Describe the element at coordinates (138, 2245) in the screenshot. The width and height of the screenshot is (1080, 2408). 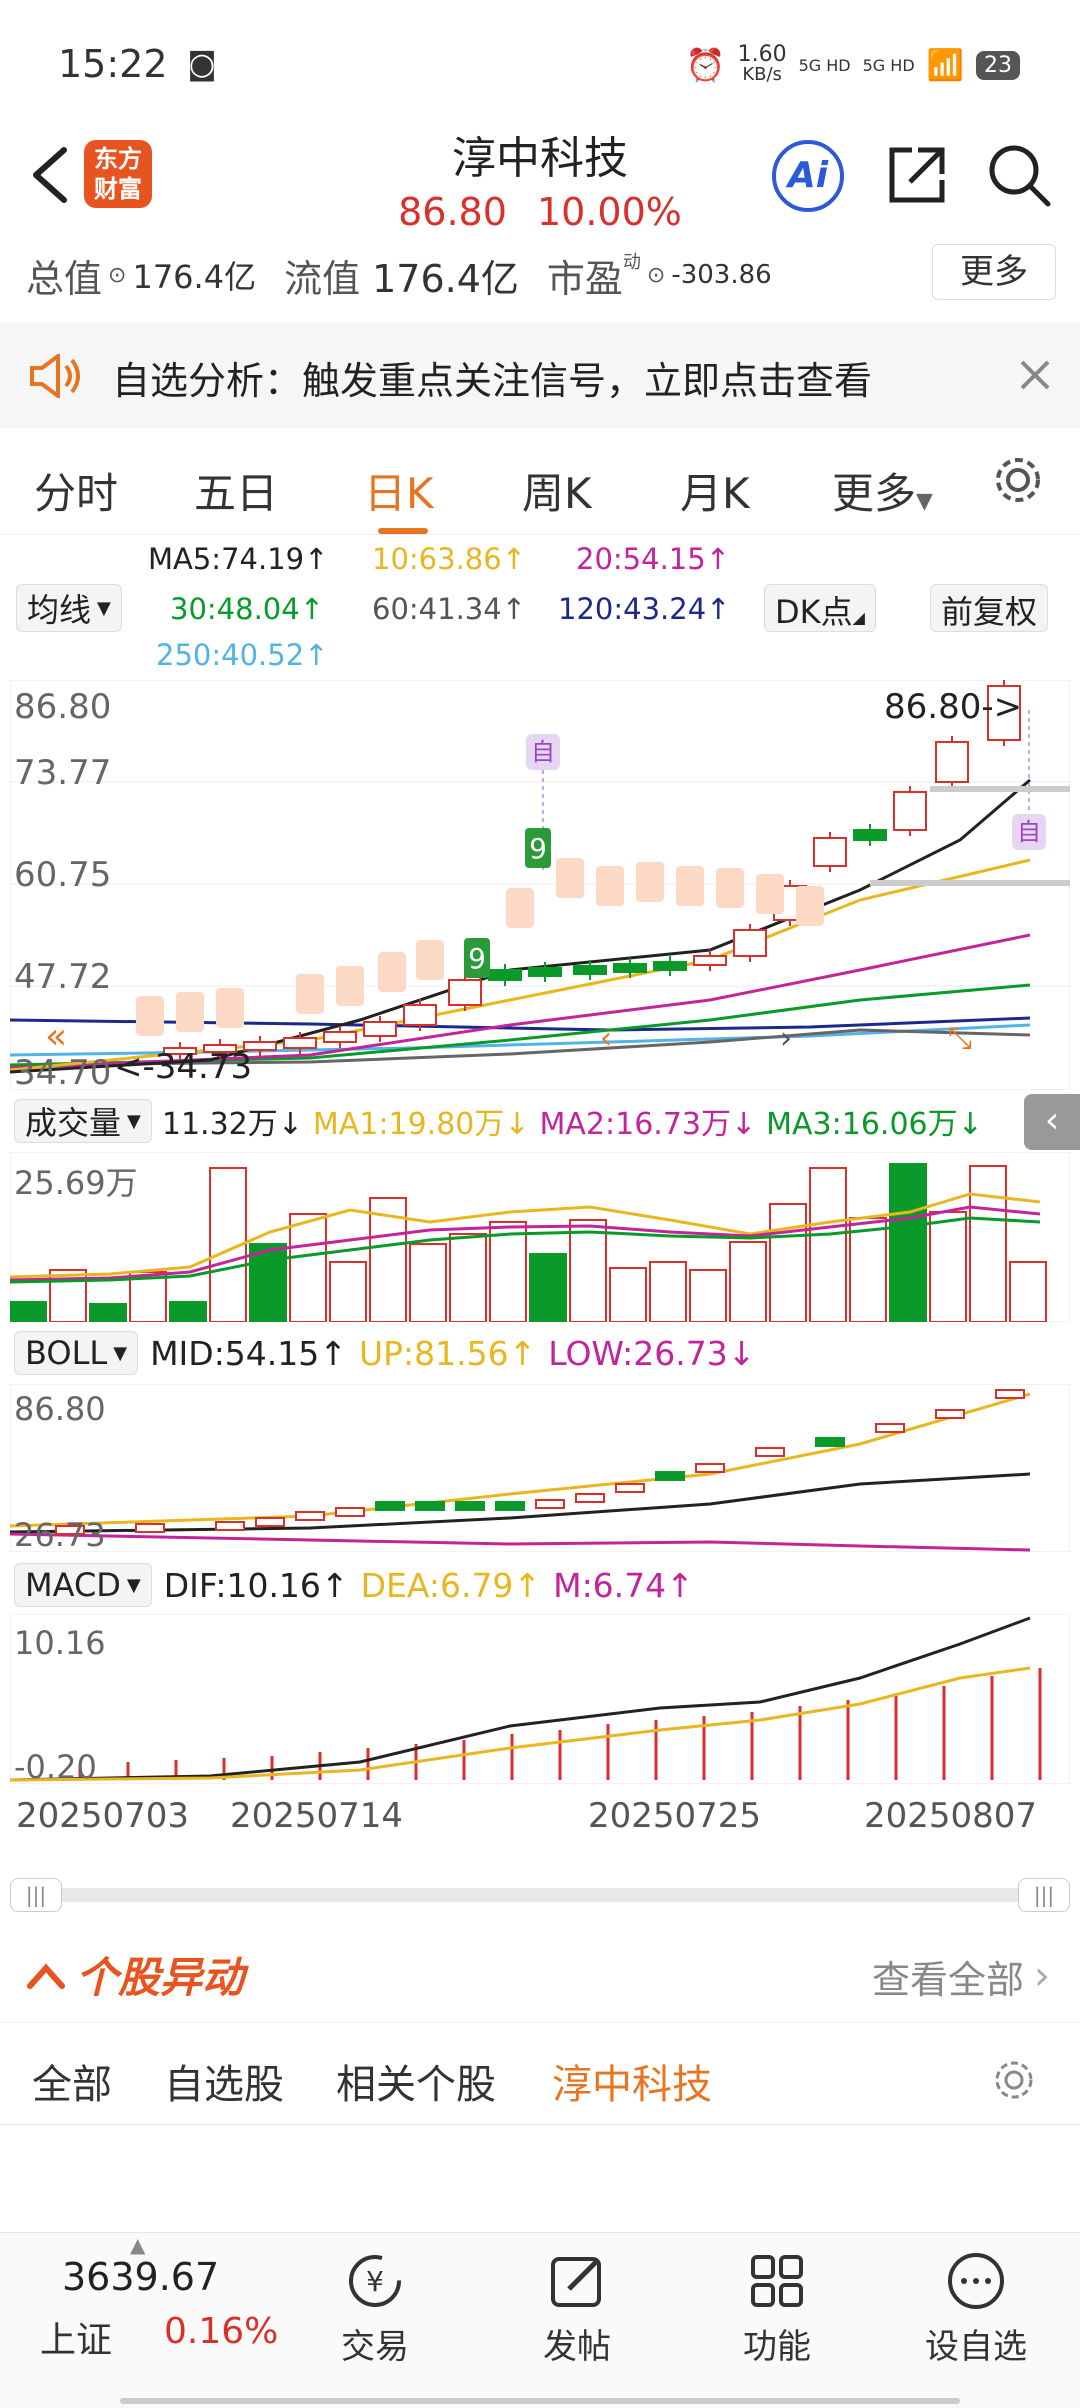
I see `chevron-up-icon: ▲` at that location.